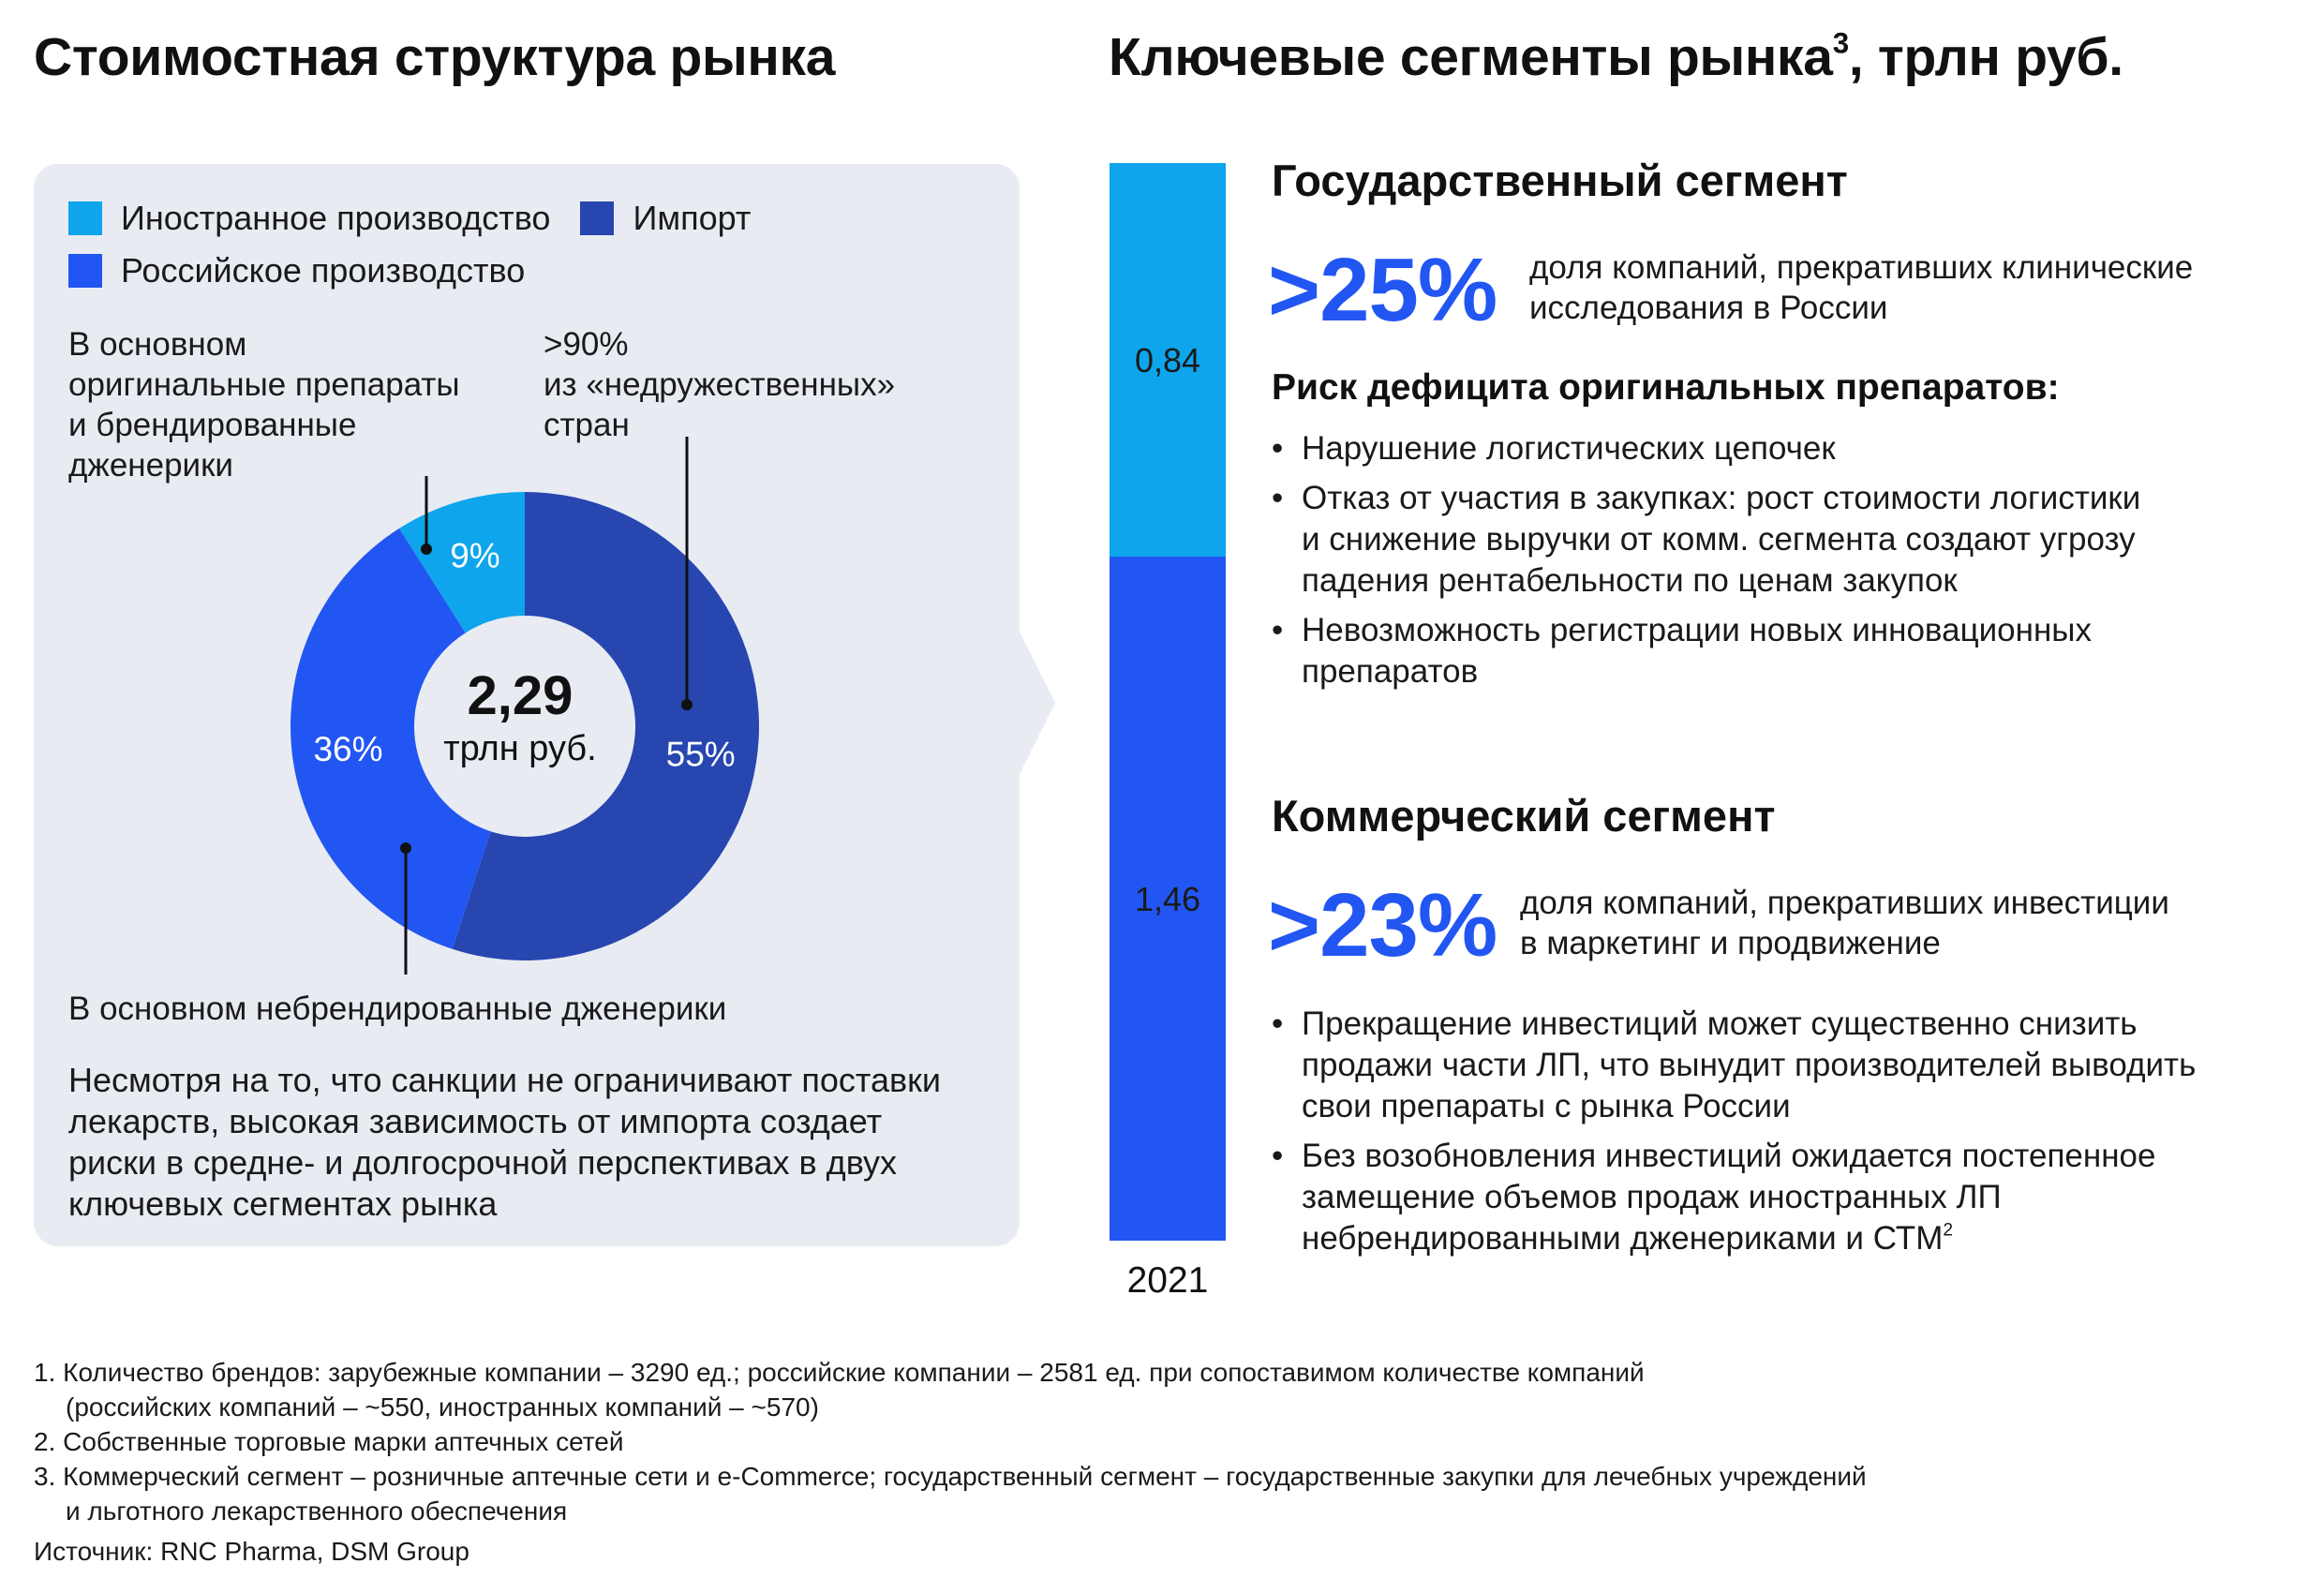  Describe the element at coordinates (1985, 57) in the screenshot. I see `right-title-unit: , трлн руб.` at that location.